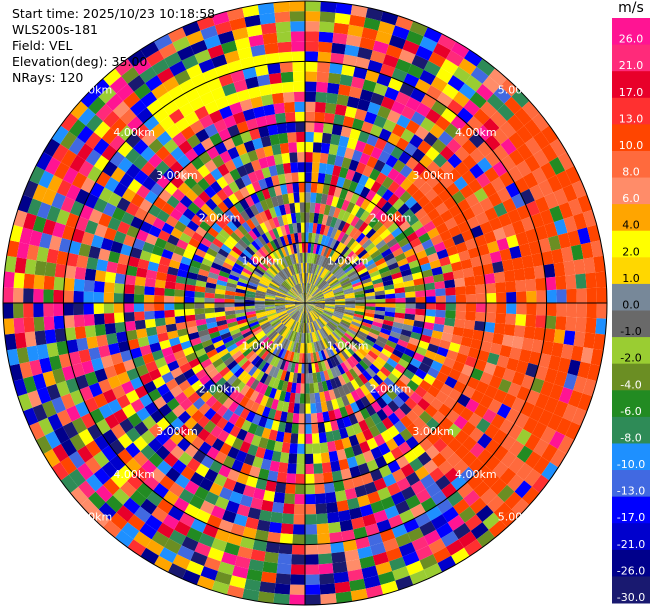 The image size is (650, 610). Describe the element at coordinates (80, 61) in the screenshot. I see `elevation: Elevation(deg): 35.00` at that location.